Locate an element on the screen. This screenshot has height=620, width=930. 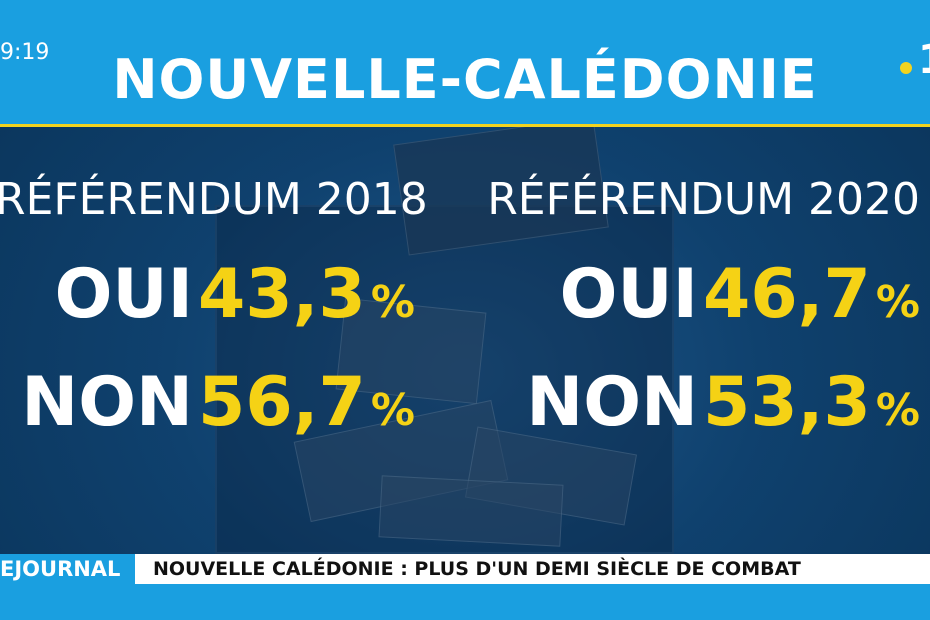
oui-row: OUI 43,3 % is located at coordinates (207, 295).